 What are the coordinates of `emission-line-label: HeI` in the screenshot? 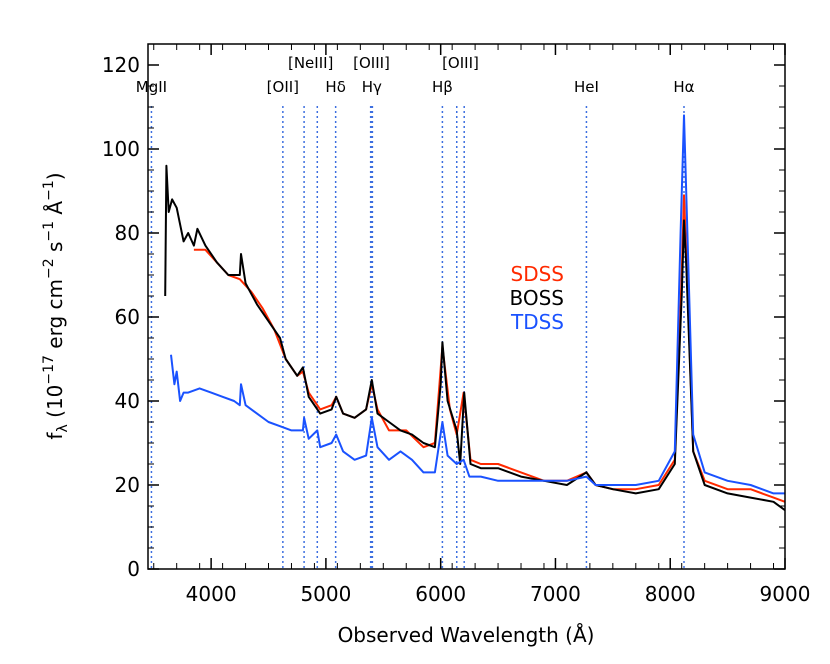 It's located at (586, 87).